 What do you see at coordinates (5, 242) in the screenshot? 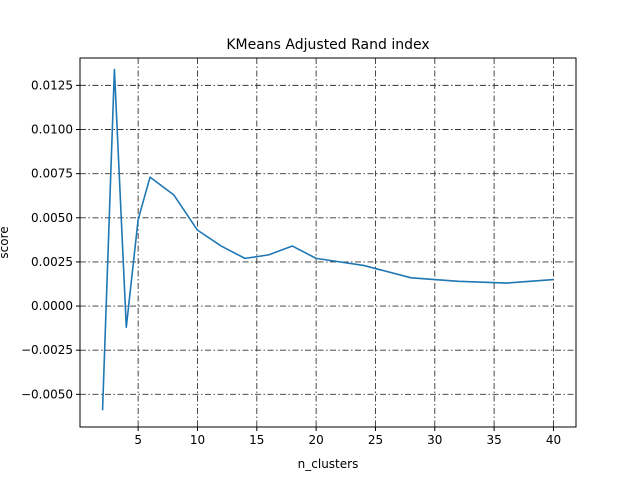
I see `y-axis-label: score` at bounding box center [5, 242].